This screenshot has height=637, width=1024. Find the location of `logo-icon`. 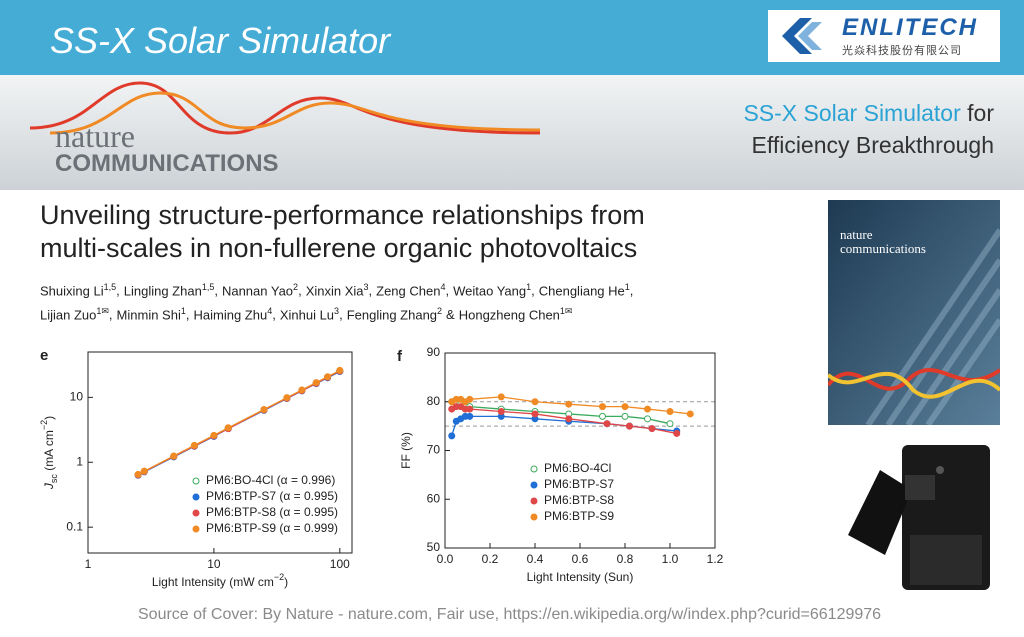

logo-icon is located at coordinates (802, 36).